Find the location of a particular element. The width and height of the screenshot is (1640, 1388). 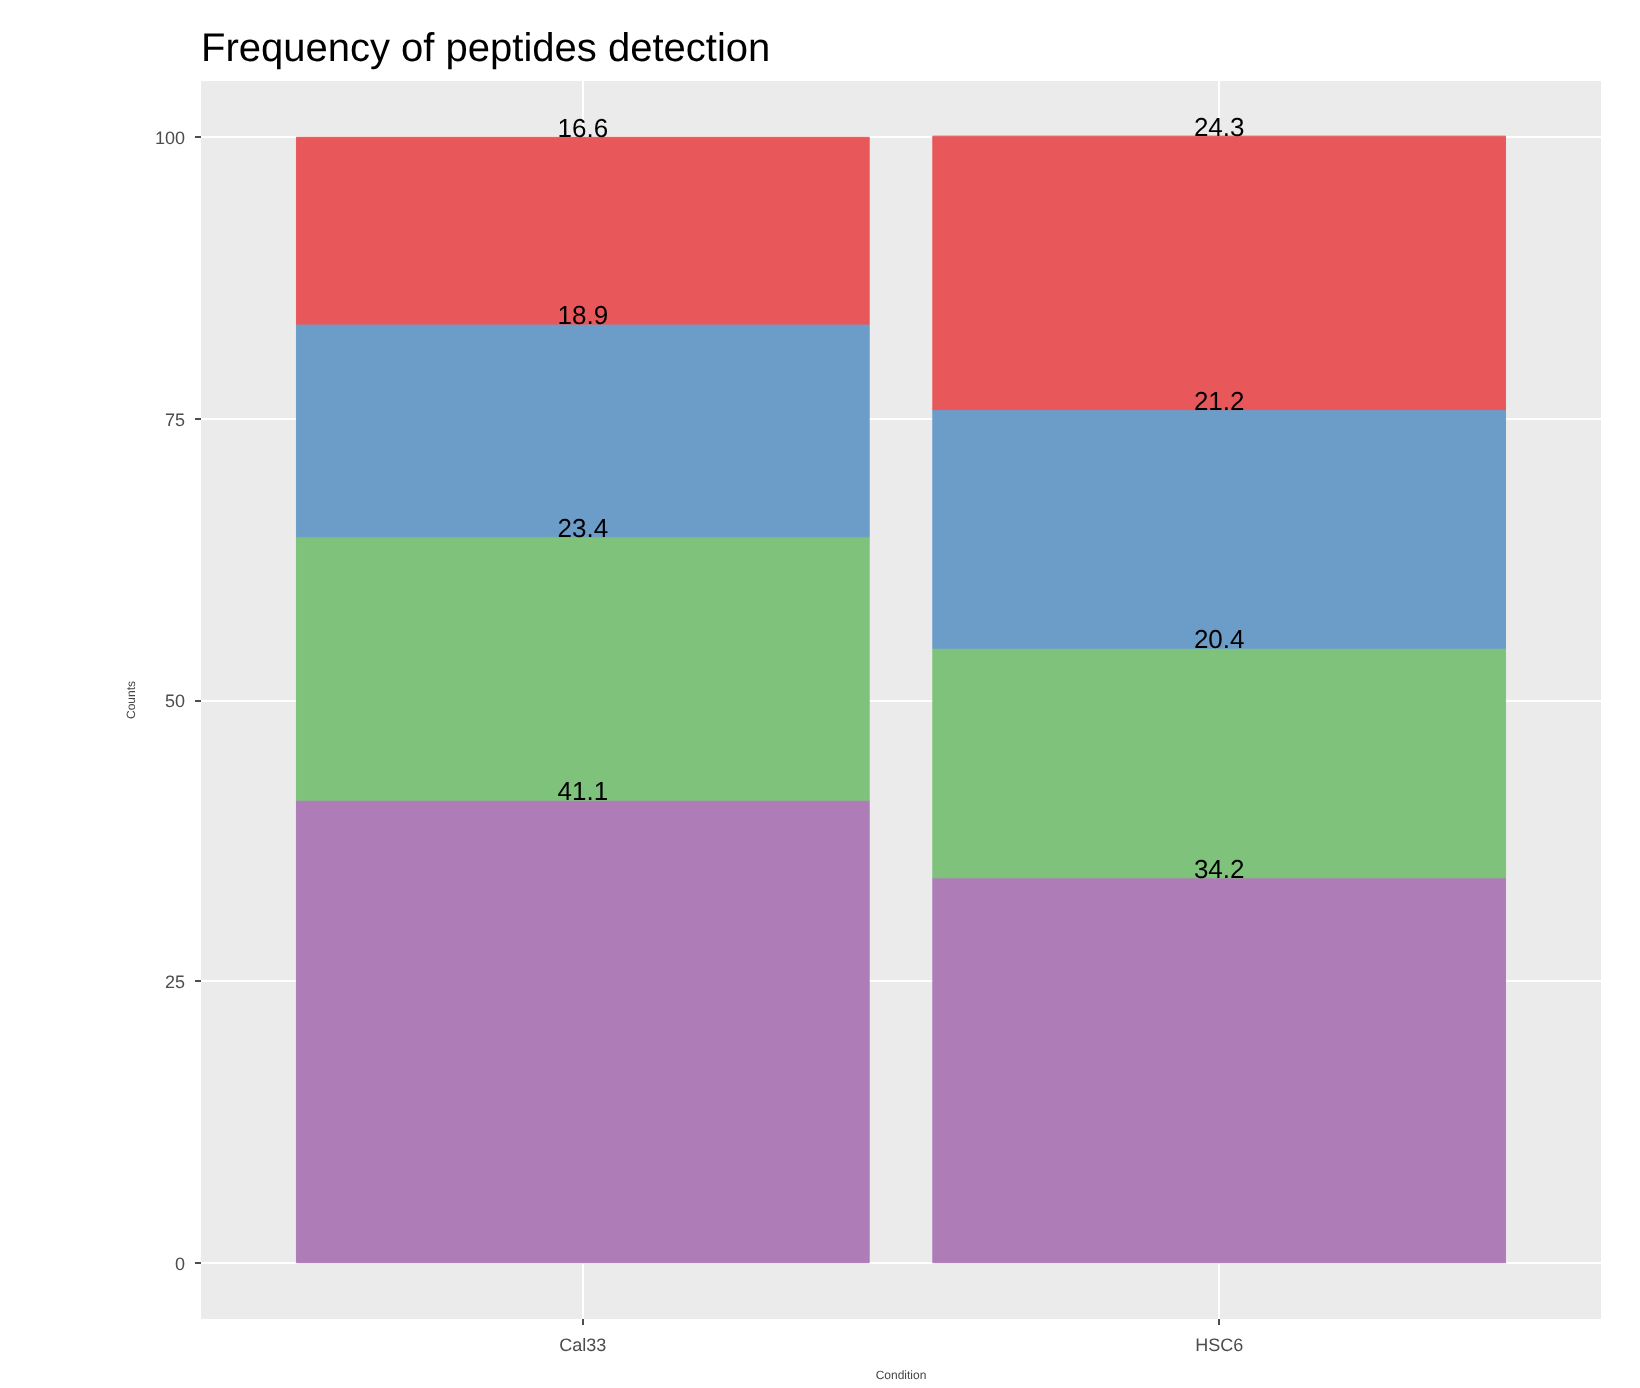

data-label: 34.2 is located at coordinates (1219, 868).